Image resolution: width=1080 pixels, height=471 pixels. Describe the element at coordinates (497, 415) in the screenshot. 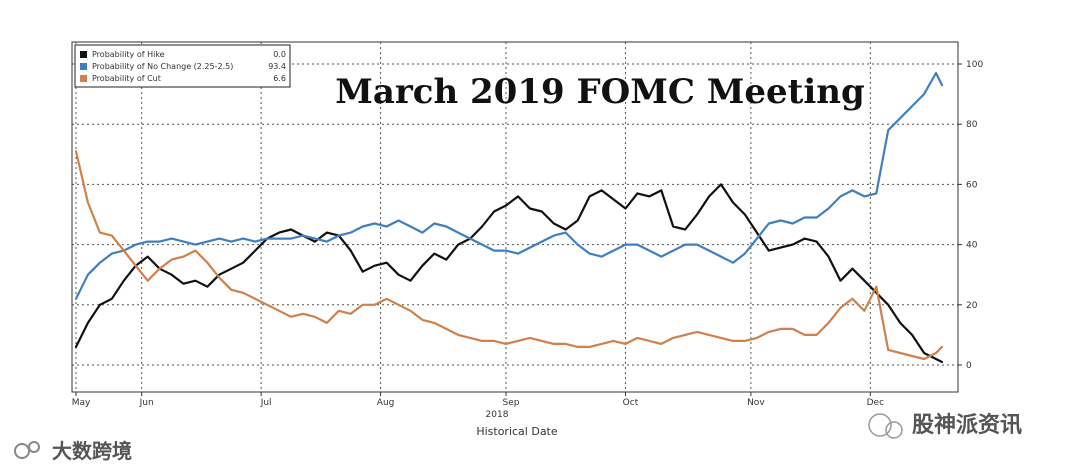

I see `year-label: 2018` at that location.